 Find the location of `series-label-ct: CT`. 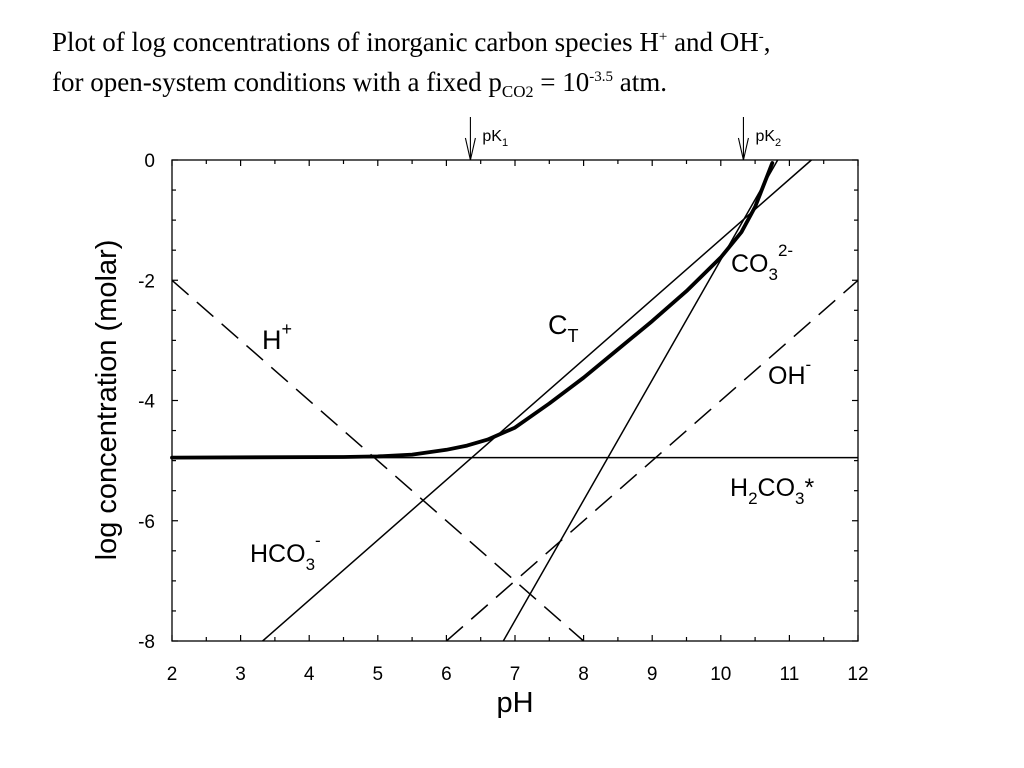

series-label-ct: CT is located at coordinates (563, 328).